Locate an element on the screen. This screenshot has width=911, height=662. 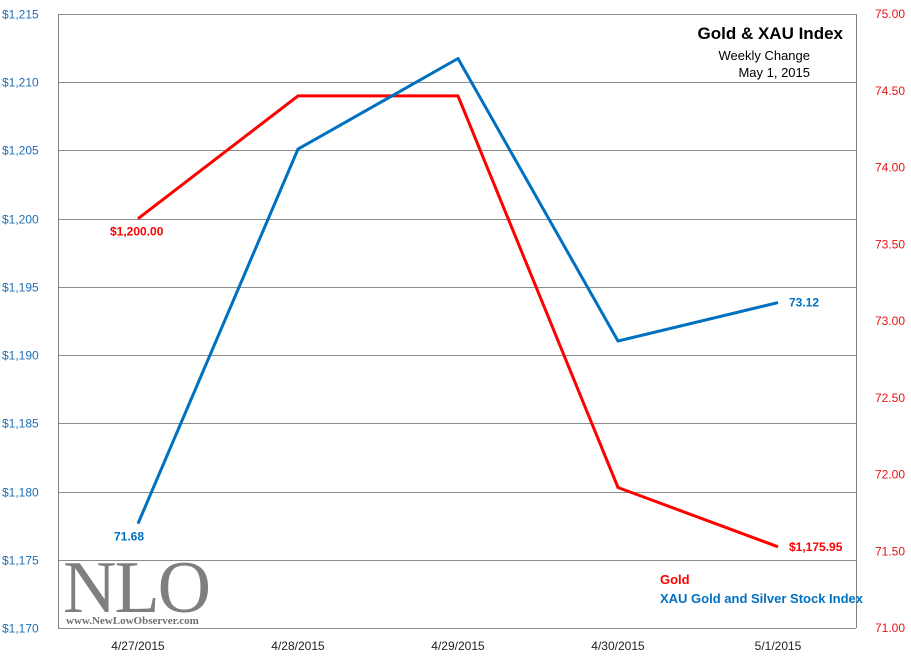
y-left-tick-label: $1,195 is located at coordinates (20, 288).